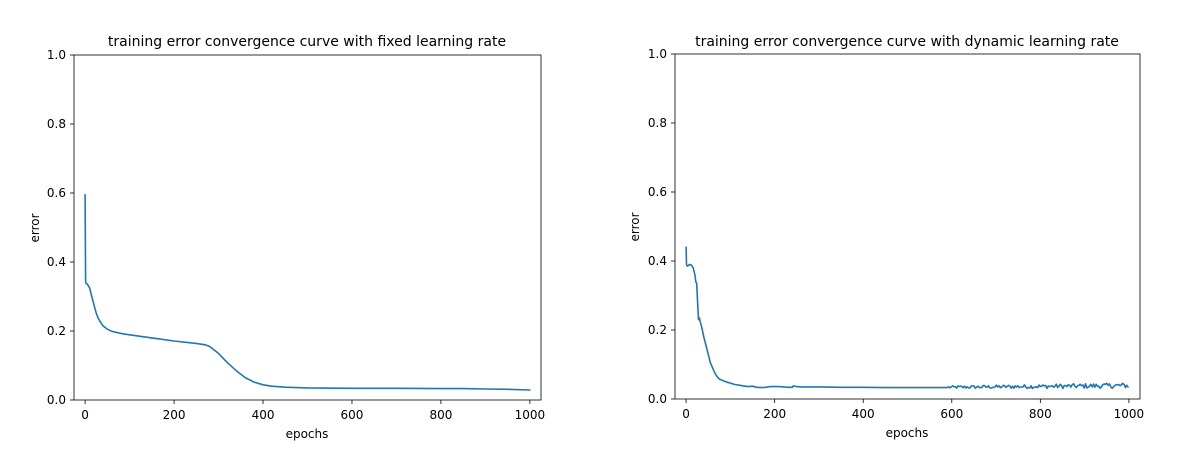 The height and width of the screenshot is (450, 1200). I want to click on right-x-tick-label: 0, so click(686, 414).